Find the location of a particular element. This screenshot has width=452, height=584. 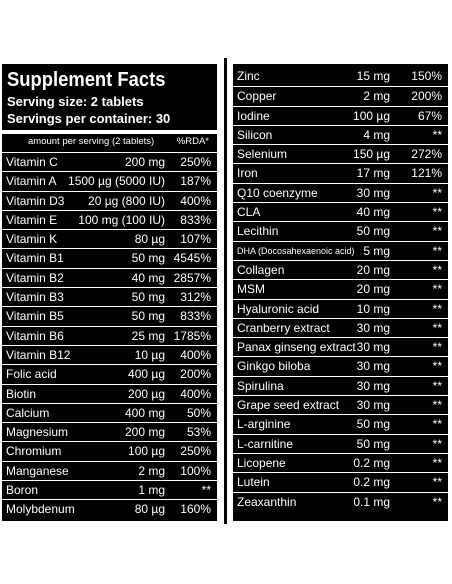

nutrient-rda: 250% is located at coordinates (195, 162).